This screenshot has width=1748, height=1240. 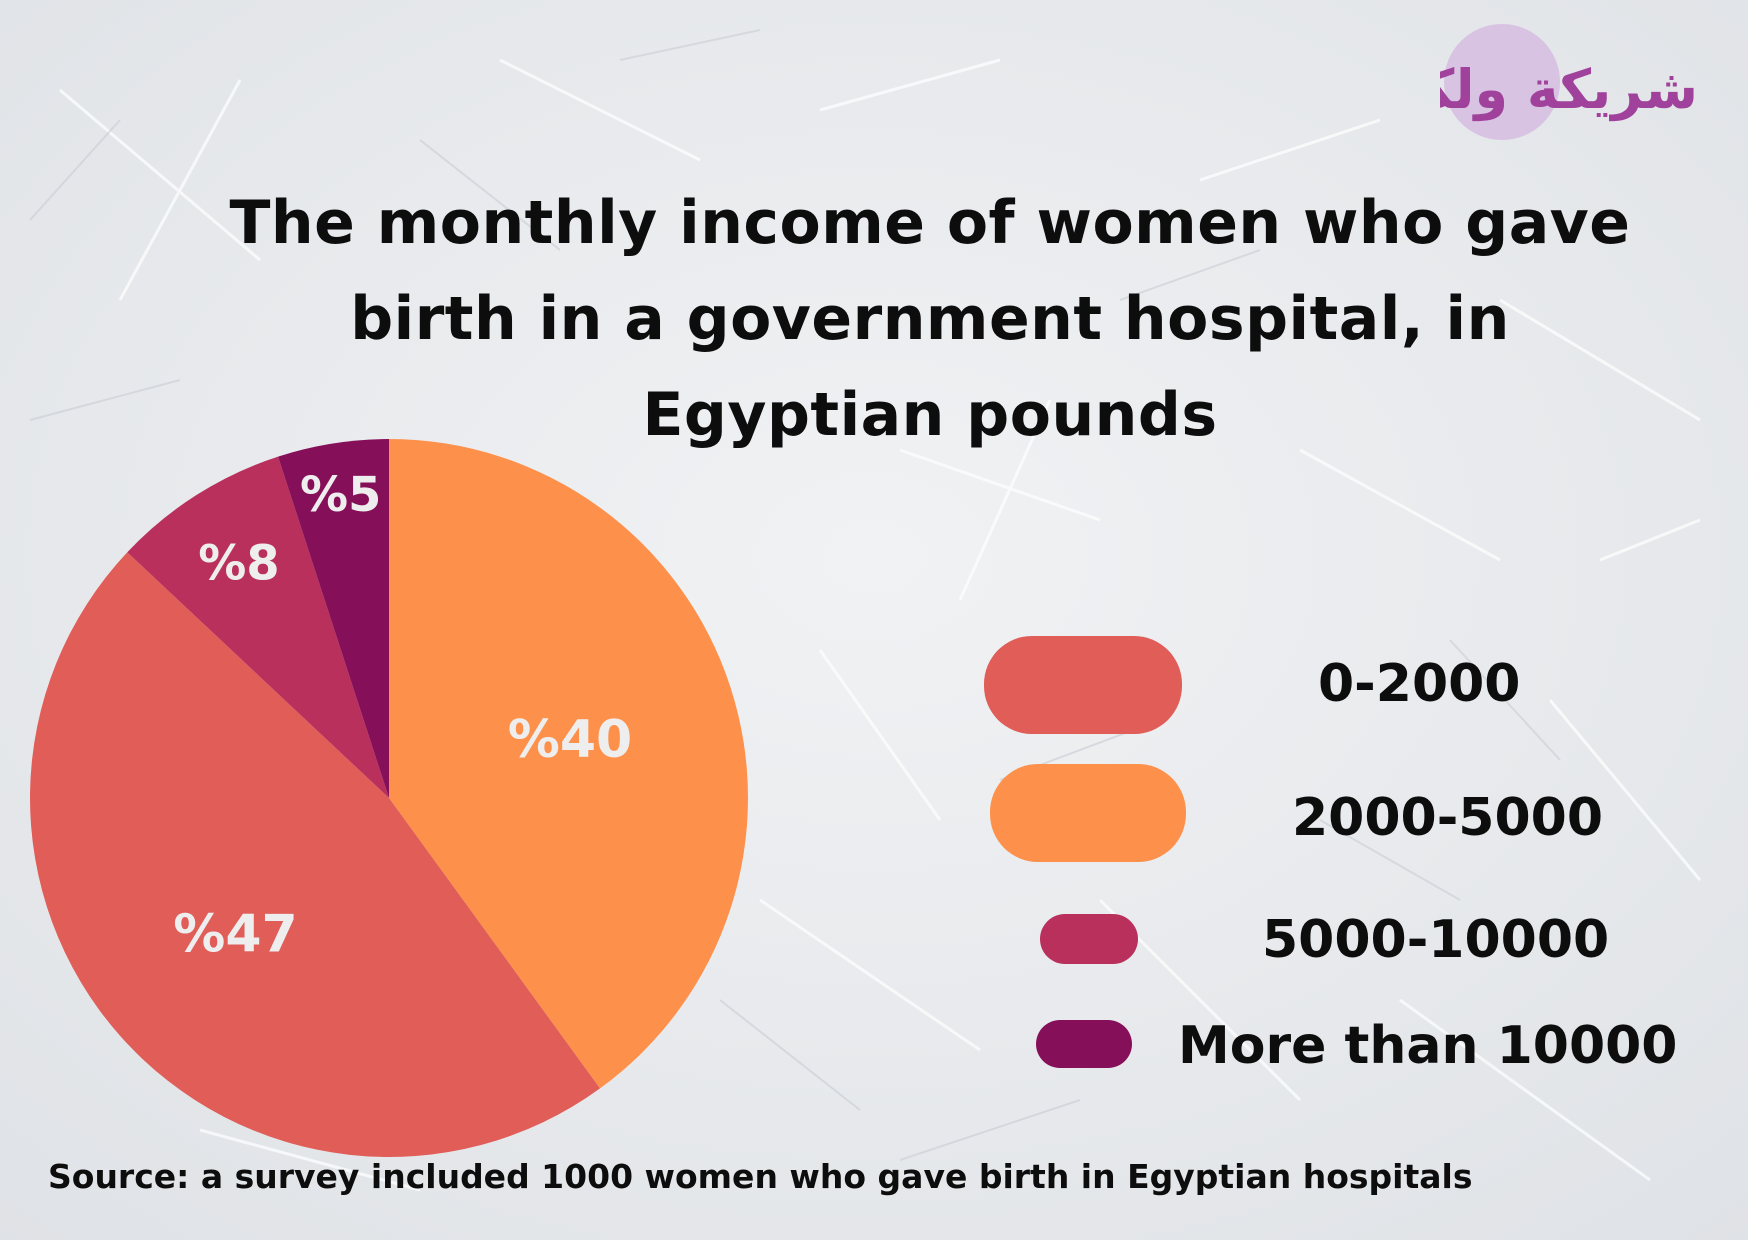 I want to click on legend-label-2000-5000: 2000-5000, so click(x=1448, y=818).